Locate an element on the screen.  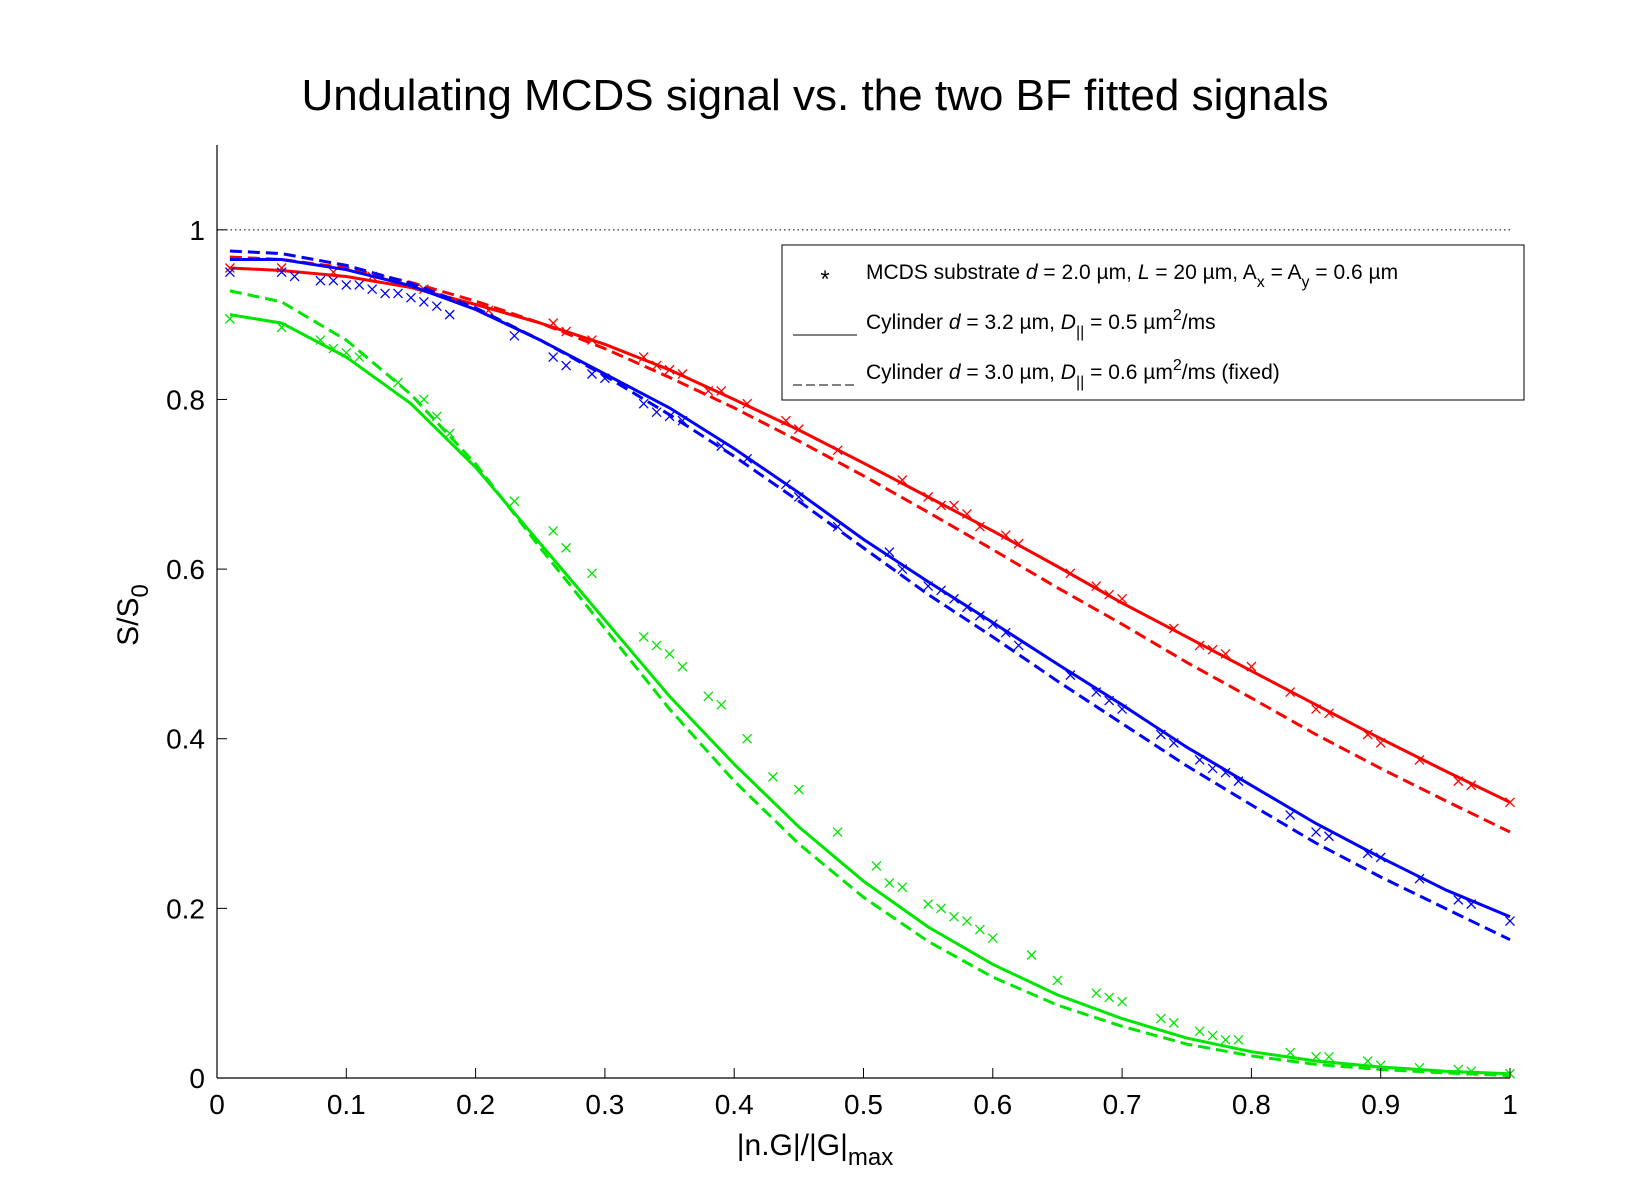
x-axis-label: |n.G|/|G|max is located at coordinates (815, 1150).